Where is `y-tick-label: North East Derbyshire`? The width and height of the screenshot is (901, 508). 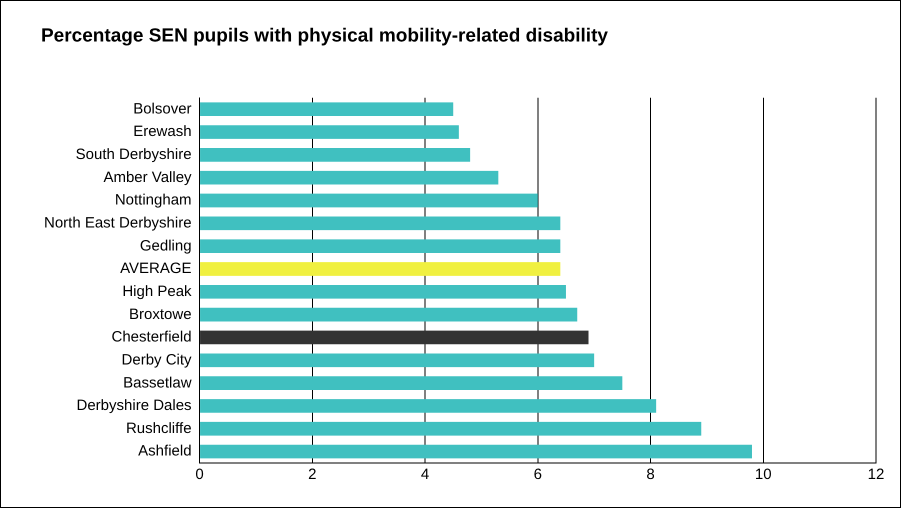
y-tick-label: North East Derbyshire is located at coordinates (118, 223).